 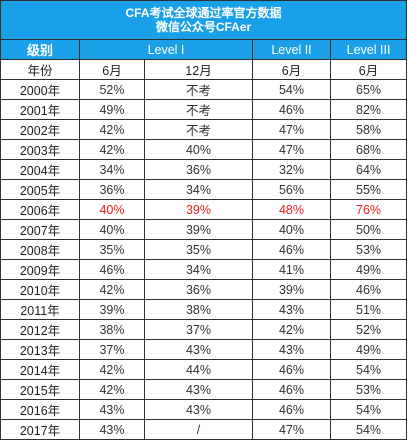 I want to click on year-cell: 2014年, so click(x=40, y=369).